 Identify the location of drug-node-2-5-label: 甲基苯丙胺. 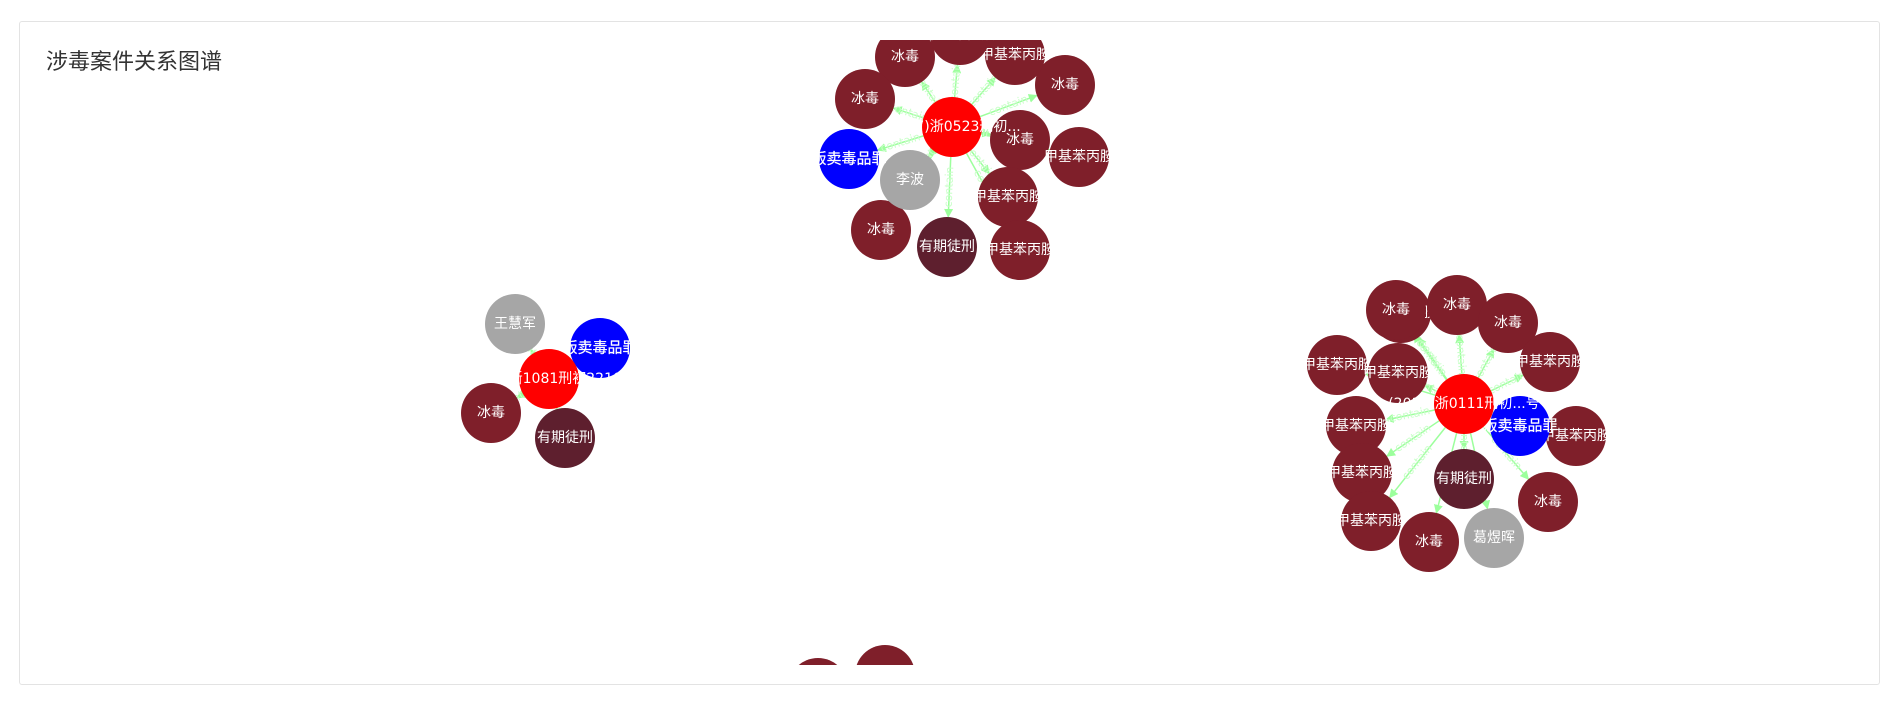
(1398, 372).